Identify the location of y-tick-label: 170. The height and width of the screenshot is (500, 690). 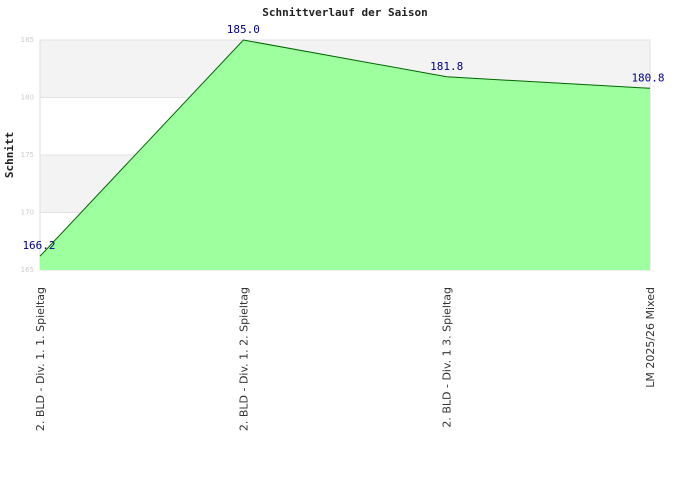
(27, 213).